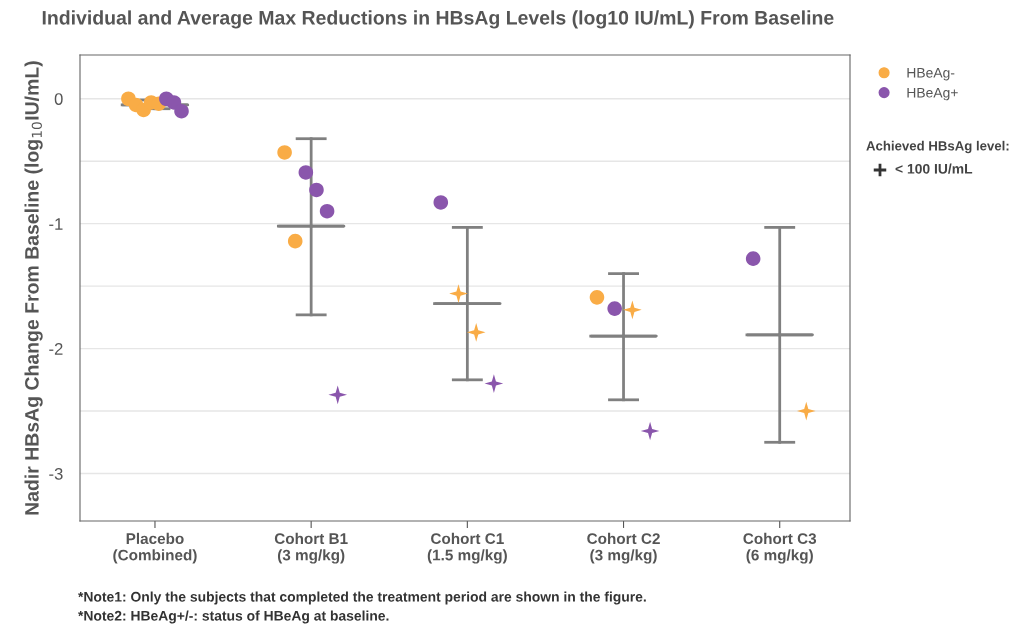  What do you see at coordinates (56, 224) in the screenshot?
I see `y-tick-label: -1` at bounding box center [56, 224].